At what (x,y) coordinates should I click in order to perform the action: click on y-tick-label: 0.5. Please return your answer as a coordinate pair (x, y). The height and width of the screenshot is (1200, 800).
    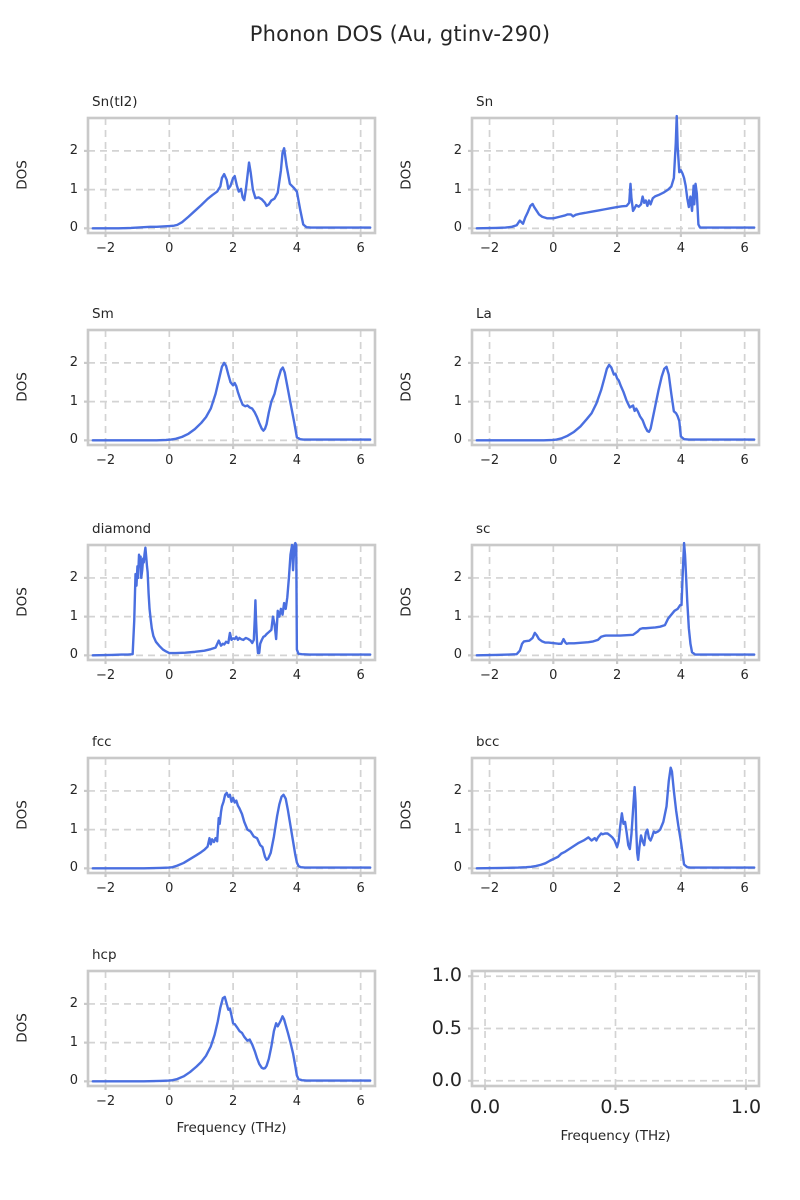
    Looking at the image, I should click on (446, 1027).